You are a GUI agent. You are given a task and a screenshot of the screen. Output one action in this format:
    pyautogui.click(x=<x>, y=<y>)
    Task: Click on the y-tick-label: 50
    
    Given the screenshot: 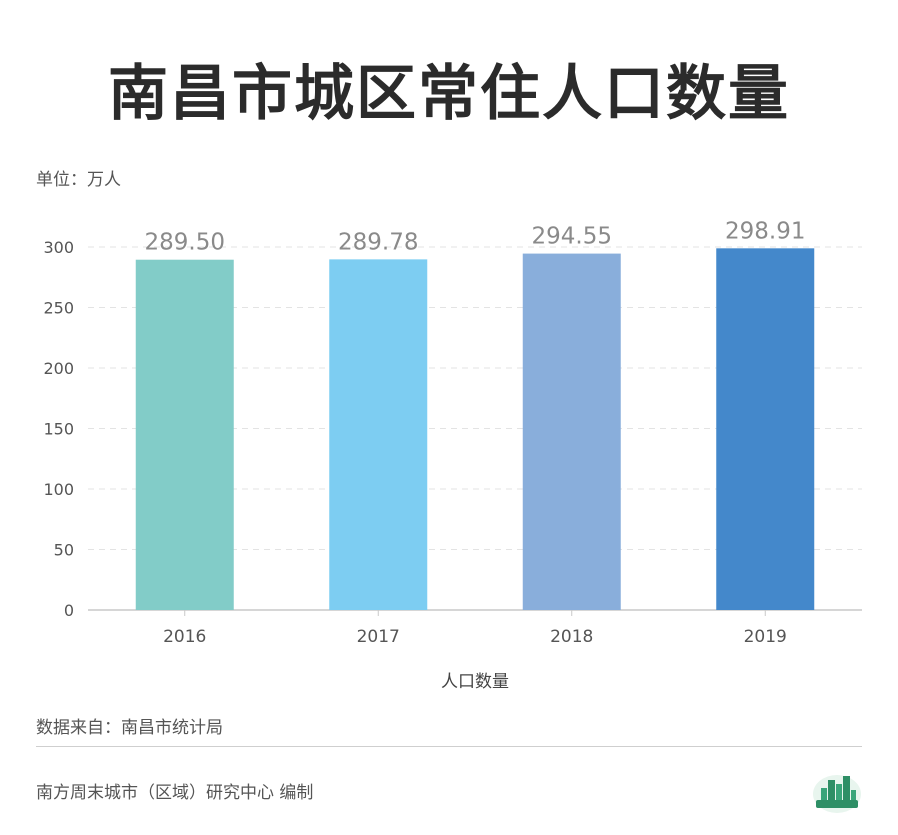 What is the action you would take?
    pyautogui.click(x=64, y=550)
    